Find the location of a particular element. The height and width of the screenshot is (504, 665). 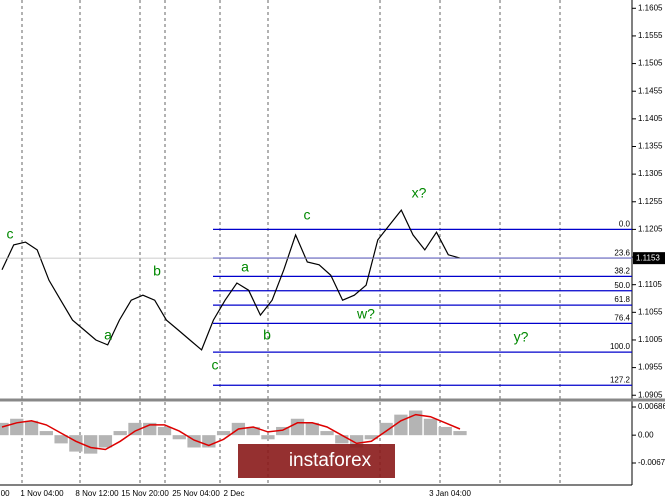

fib-label: 38.2 is located at coordinates (622, 270).